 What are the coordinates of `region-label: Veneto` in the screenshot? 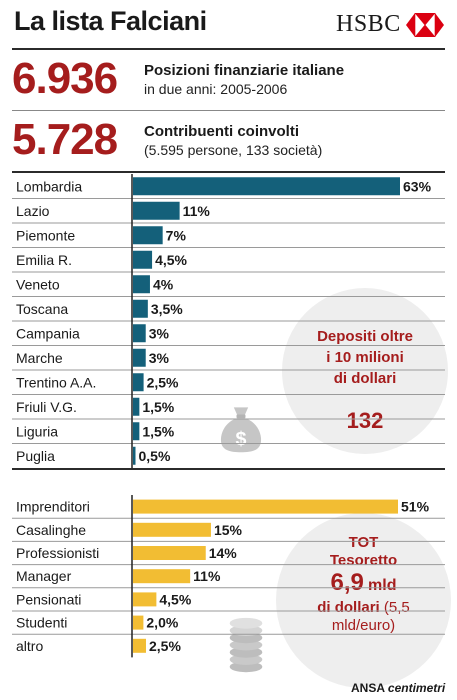 It's located at (38, 284).